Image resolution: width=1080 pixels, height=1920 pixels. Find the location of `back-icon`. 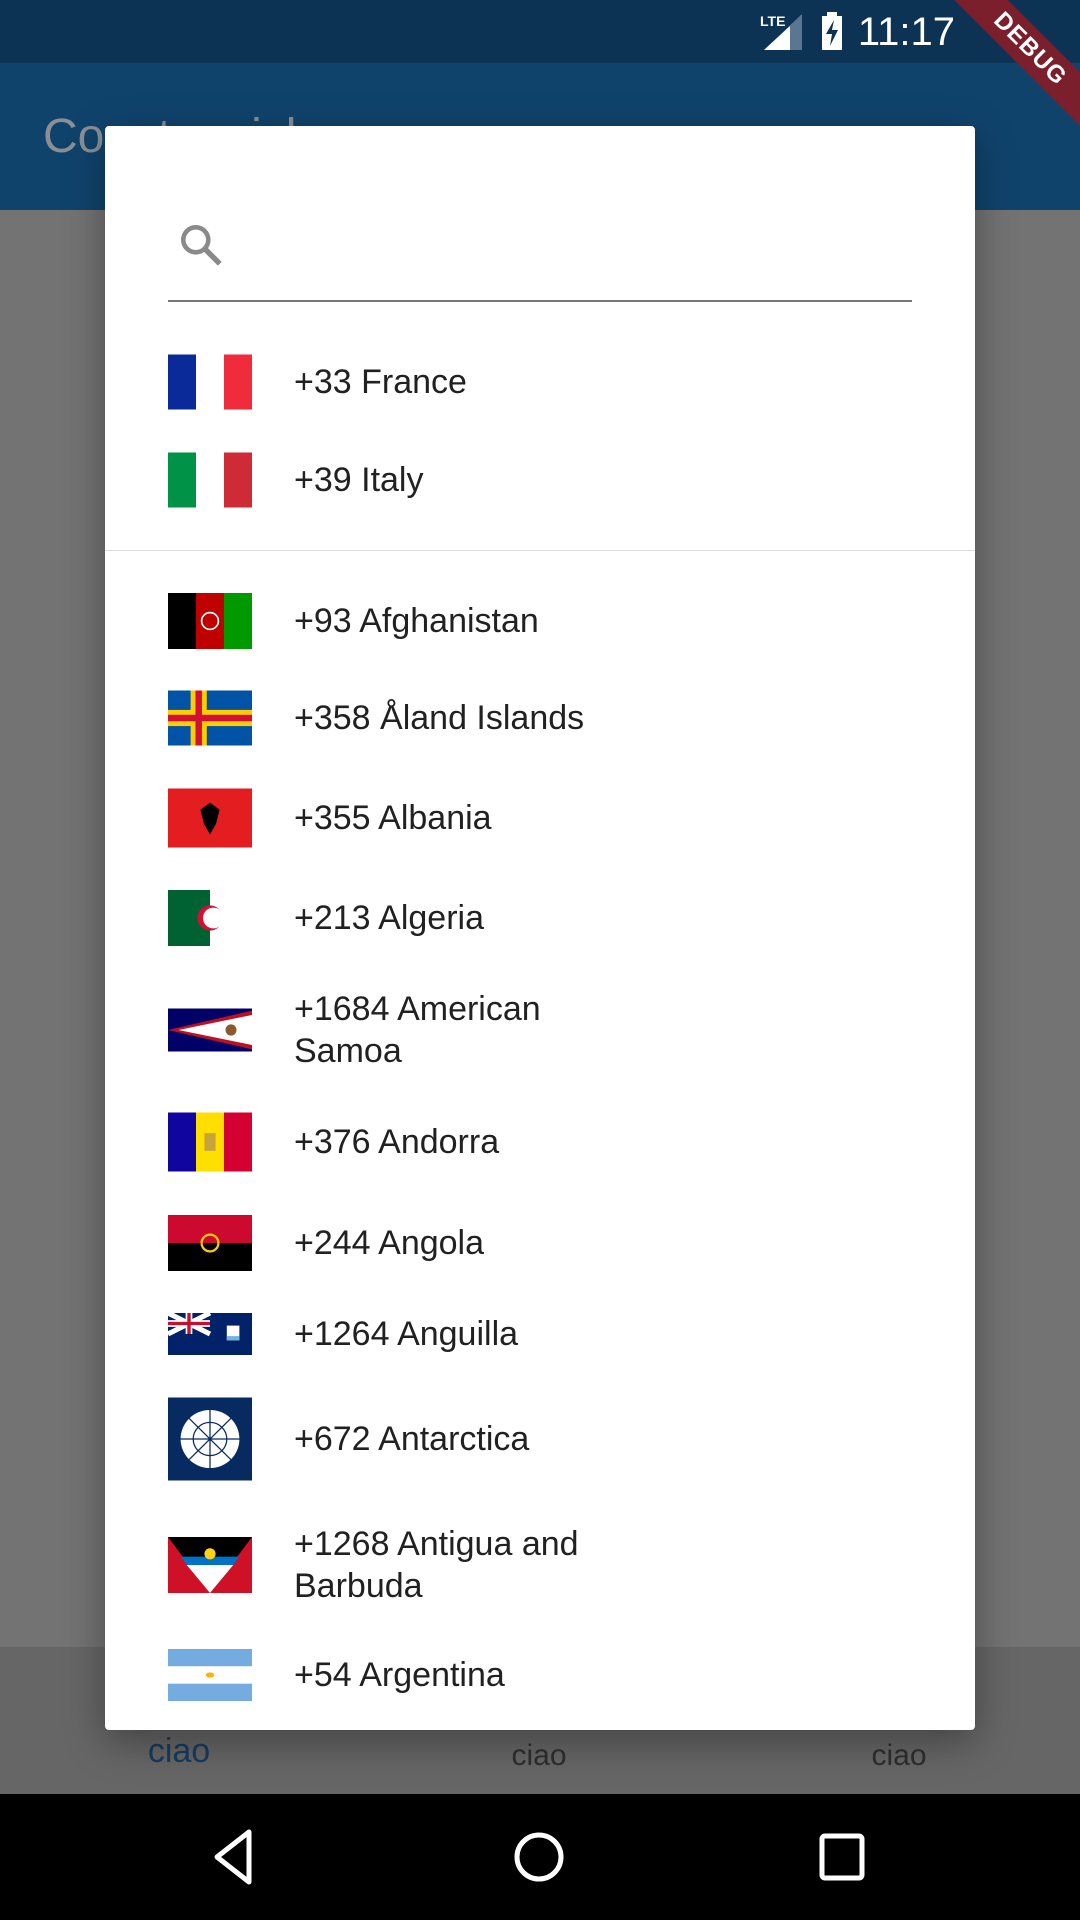

back-icon is located at coordinates (236, 1857).